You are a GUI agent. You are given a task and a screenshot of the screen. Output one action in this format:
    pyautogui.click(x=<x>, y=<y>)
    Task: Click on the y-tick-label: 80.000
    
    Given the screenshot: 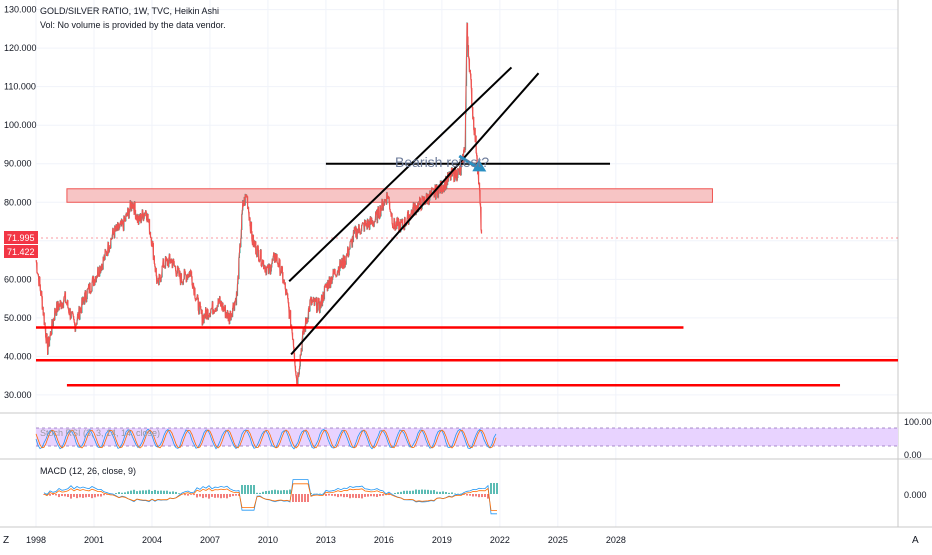 What is the action you would take?
    pyautogui.click(x=18, y=202)
    